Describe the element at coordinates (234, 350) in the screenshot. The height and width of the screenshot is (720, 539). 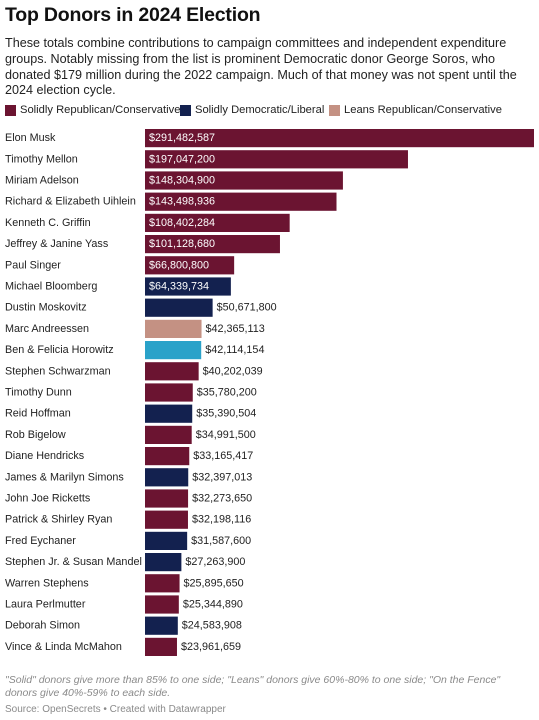
I see `value-label-ben-and-felicia-horowitz: $42,114,154` at that location.